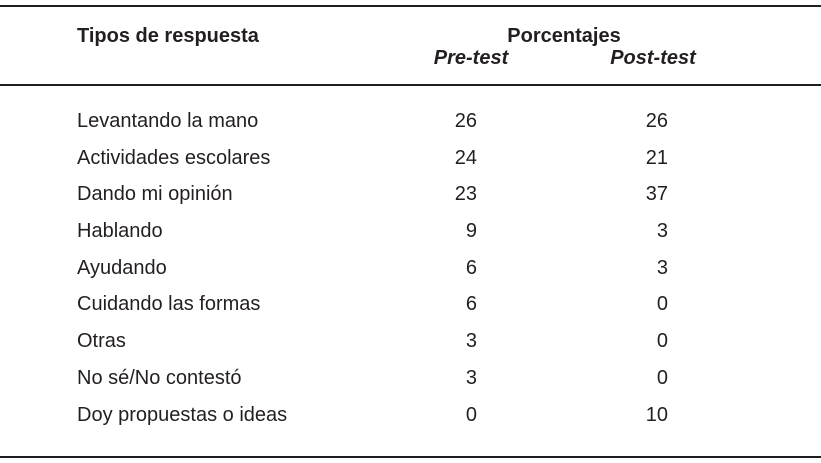  What do you see at coordinates (410, 194) in the screenshot?
I see `table-row: Dando mi opinión 23 37` at bounding box center [410, 194].